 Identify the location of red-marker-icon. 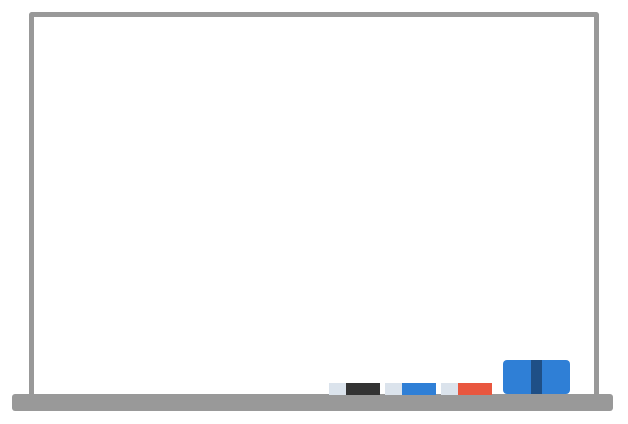
(466, 389).